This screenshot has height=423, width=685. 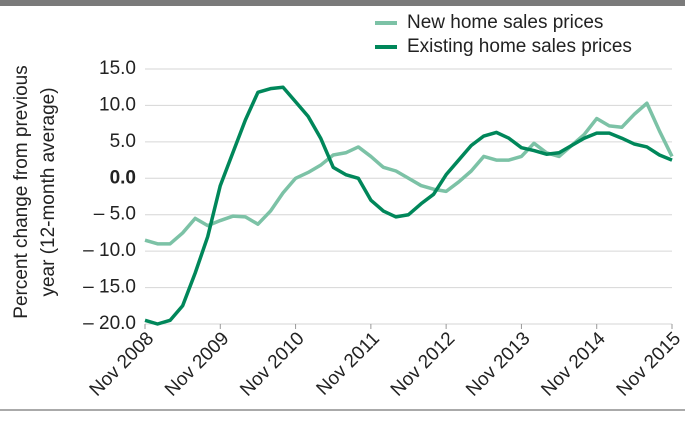 I want to click on legend-label: New home sales prices, so click(x=505, y=22).